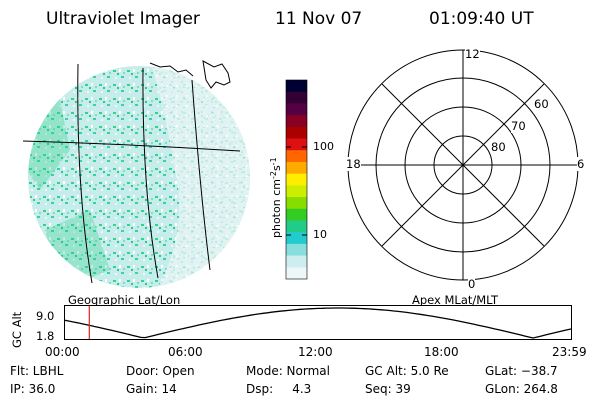 Image resolution: width=600 pixels, height=400 pixels. What do you see at coordinates (62, 352) in the screenshot?
I see `xtick-0000: 00:00` at bounding box center [62, 352].